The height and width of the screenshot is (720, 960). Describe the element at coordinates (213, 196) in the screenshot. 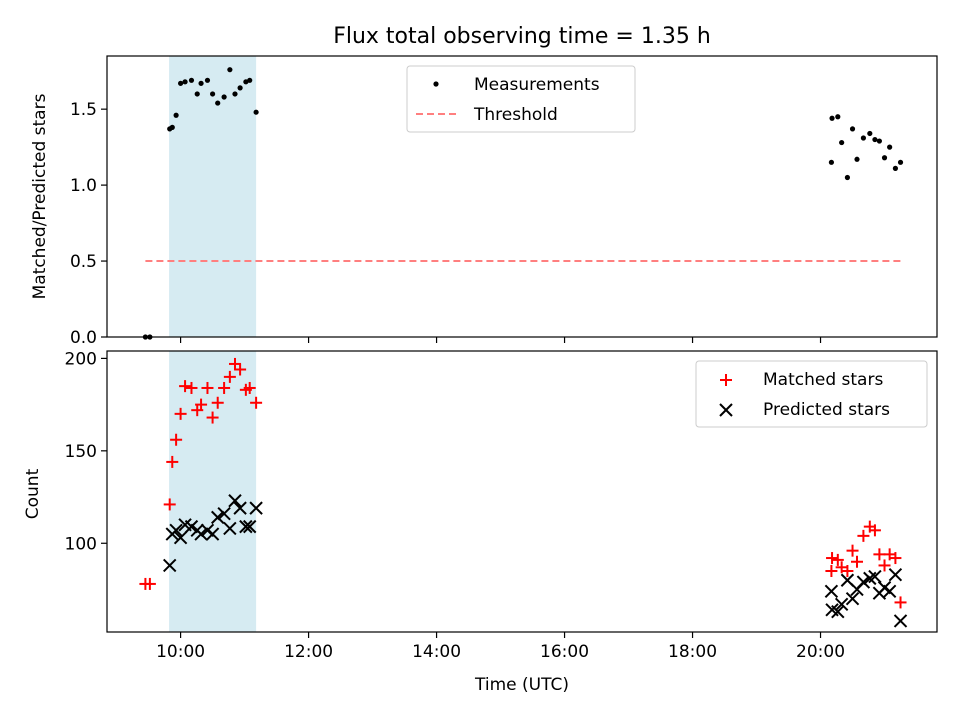

I see `ratio-shaded-span` at that location.